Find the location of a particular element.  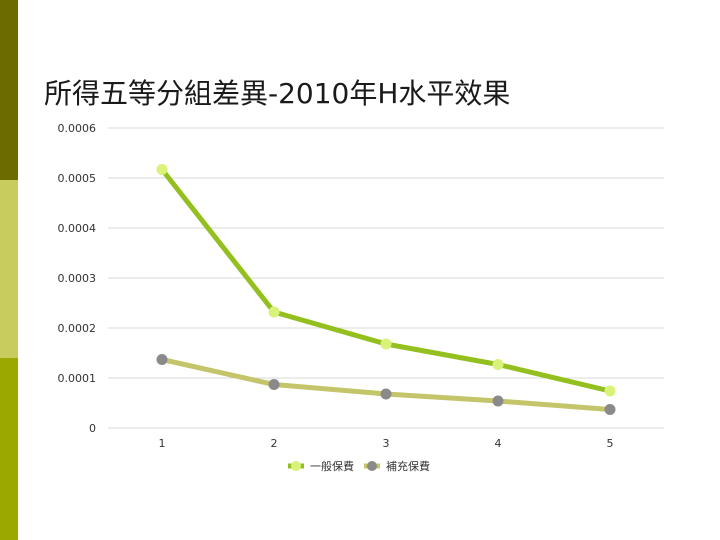

y-tick-label: 0.0005 is located at coordinates (77, 178).